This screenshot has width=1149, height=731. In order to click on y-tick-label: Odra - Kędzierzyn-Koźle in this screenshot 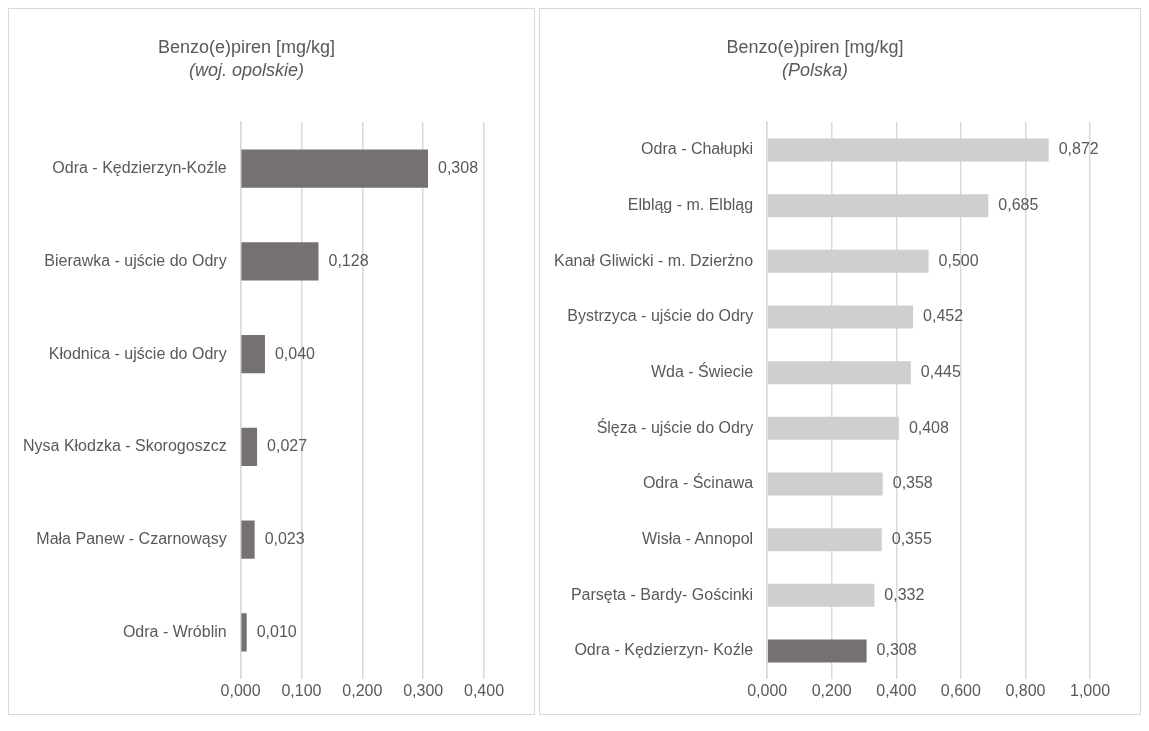, I will do `click(139, 167)`.